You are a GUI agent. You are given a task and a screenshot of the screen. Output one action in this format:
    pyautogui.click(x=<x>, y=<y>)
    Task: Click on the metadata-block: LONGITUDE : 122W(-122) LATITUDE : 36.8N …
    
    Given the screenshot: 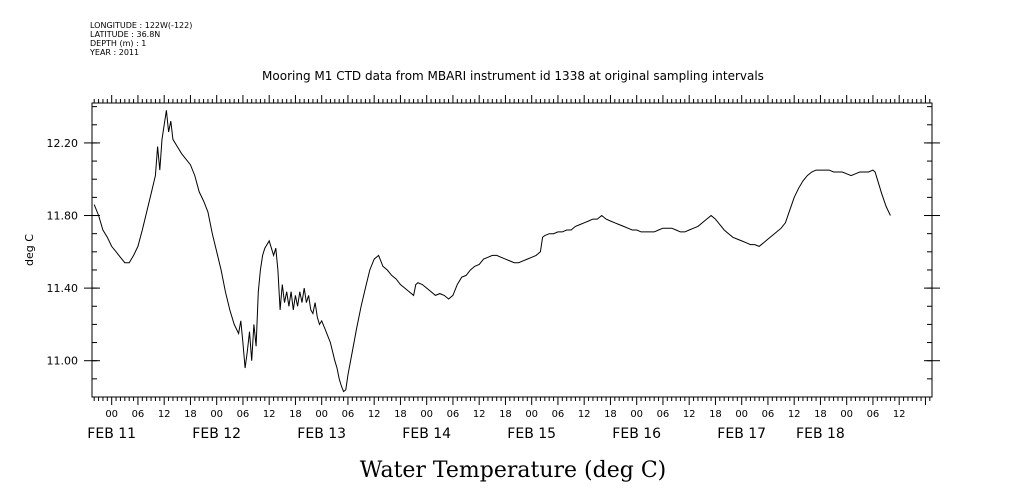 What is the action you would take?
    pyautogui.click(x=141, y=39)
    